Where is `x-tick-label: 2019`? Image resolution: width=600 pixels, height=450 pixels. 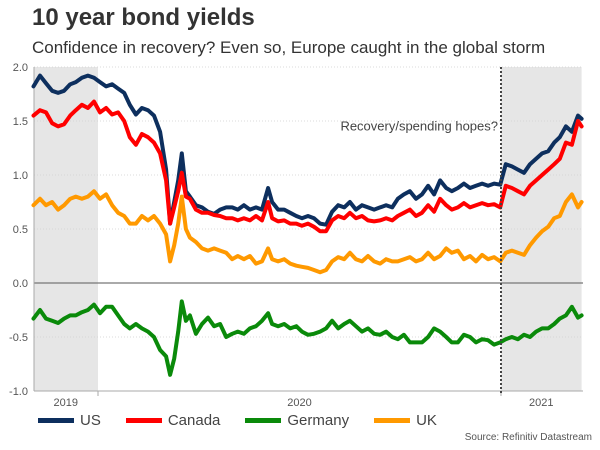 x-tick-label: 2019 is located at coordinates (66, 403).